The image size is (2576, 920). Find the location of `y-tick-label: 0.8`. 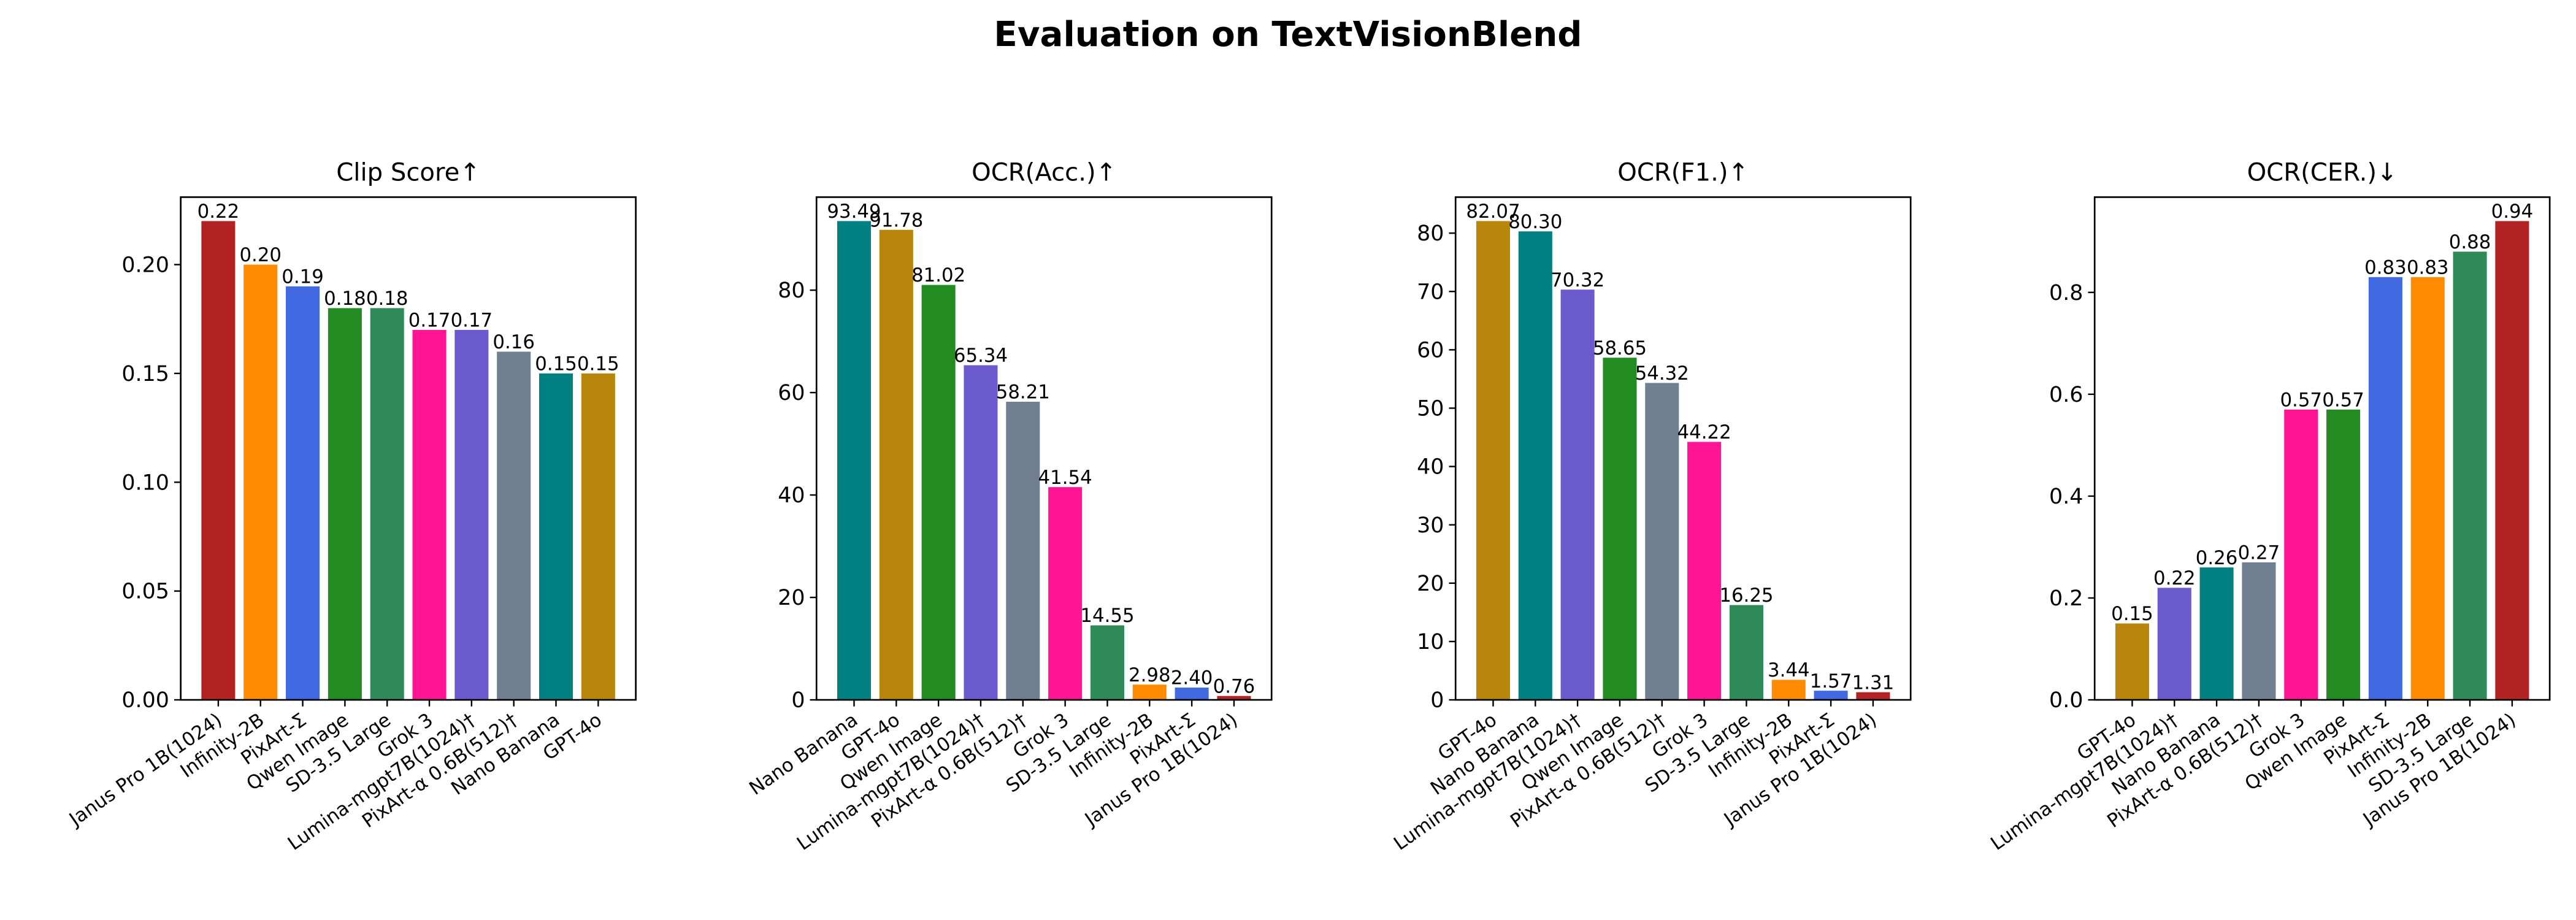

y-tick-label: 0.8 is located at coordinates (2066, 293).